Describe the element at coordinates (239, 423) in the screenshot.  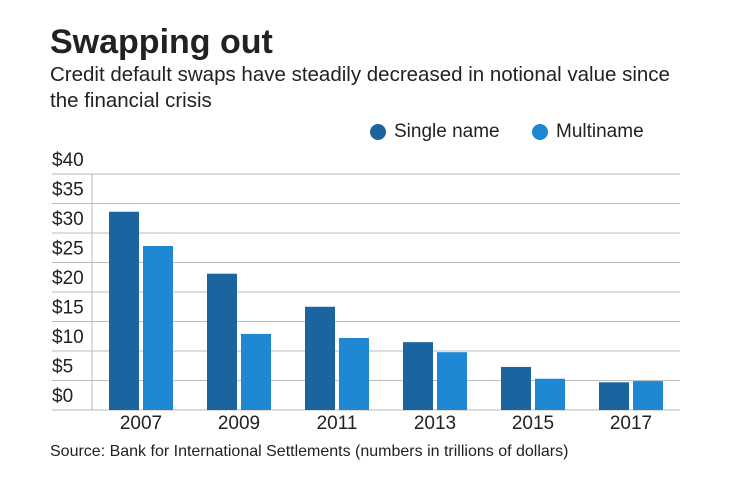
I see `x-tick-label: 2009` at that location.